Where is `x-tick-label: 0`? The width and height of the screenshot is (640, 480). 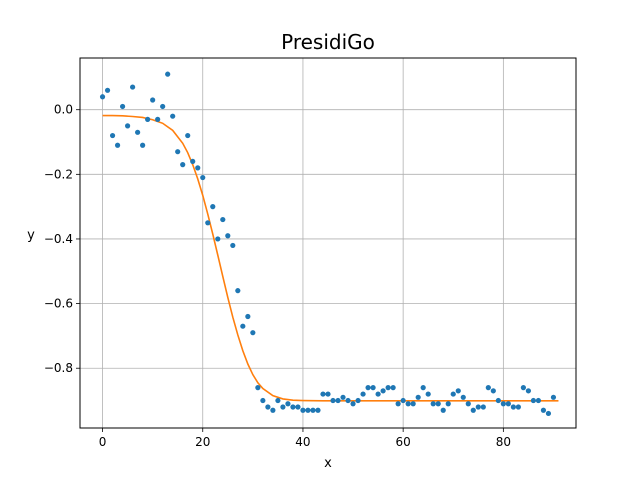
x-tick-label: 0 is located at coordinates (103, 442).